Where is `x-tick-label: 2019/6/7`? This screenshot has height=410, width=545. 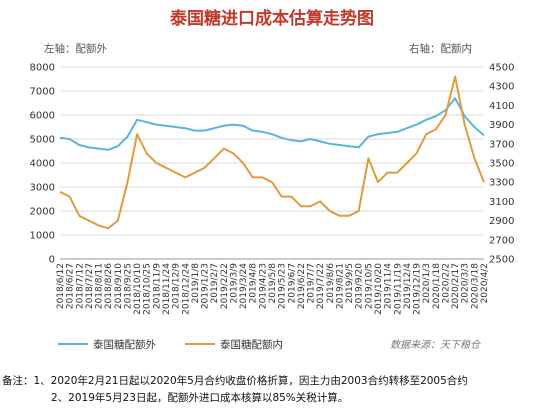 x-tick-label: 2019/6/7 is located at coordinates (292, 283).